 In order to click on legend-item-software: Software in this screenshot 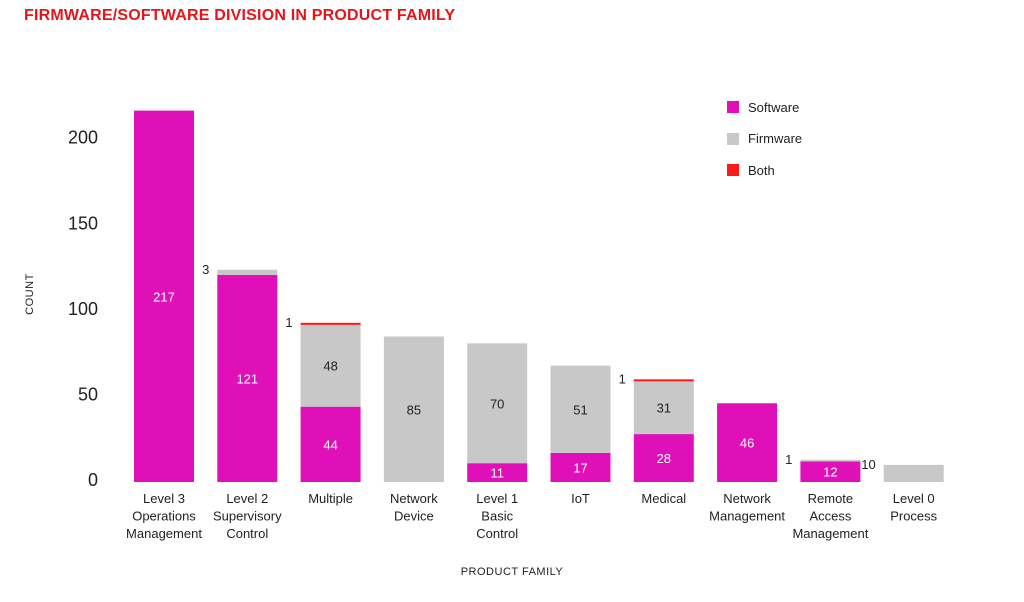, I will do `click(764, 107)`.